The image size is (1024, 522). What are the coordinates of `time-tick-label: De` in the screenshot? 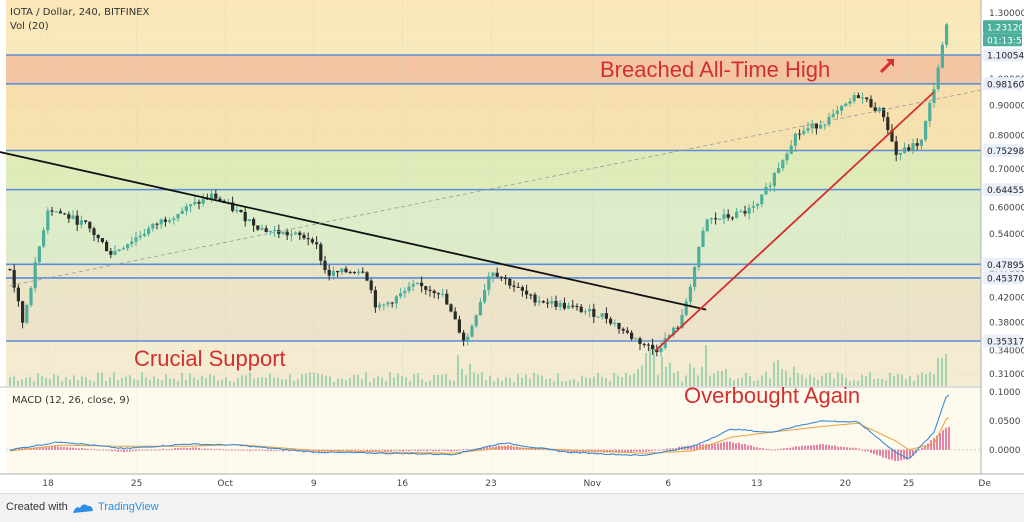 It's located at (984, 484).